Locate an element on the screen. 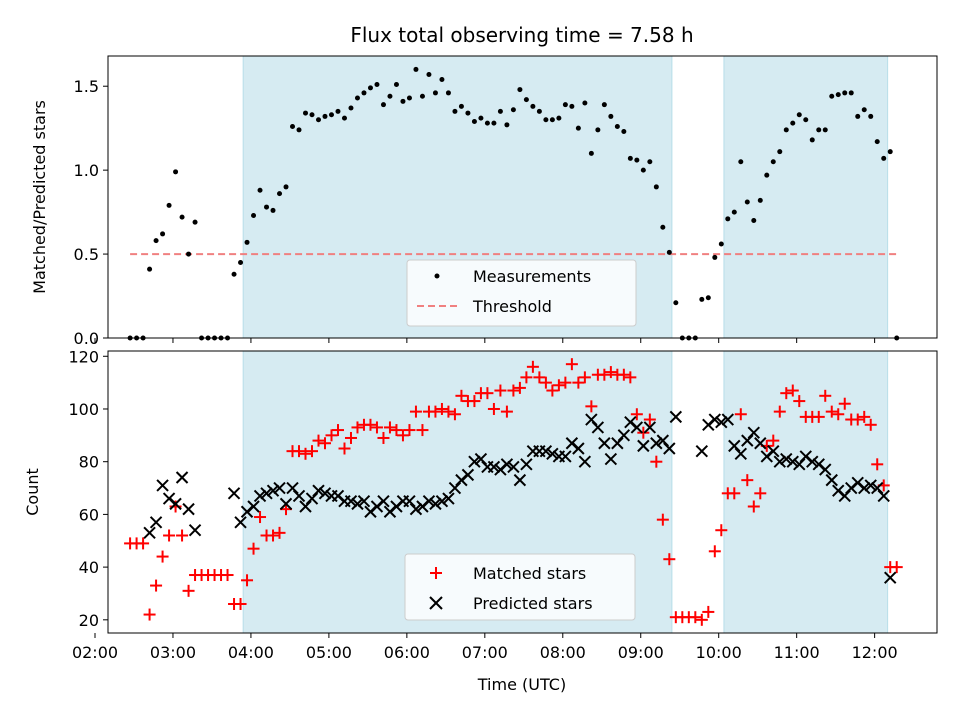 Image resolution: width=960 pixels, height=720 pixels. y-tick-label: 100 is located at coordinates (83, 409).